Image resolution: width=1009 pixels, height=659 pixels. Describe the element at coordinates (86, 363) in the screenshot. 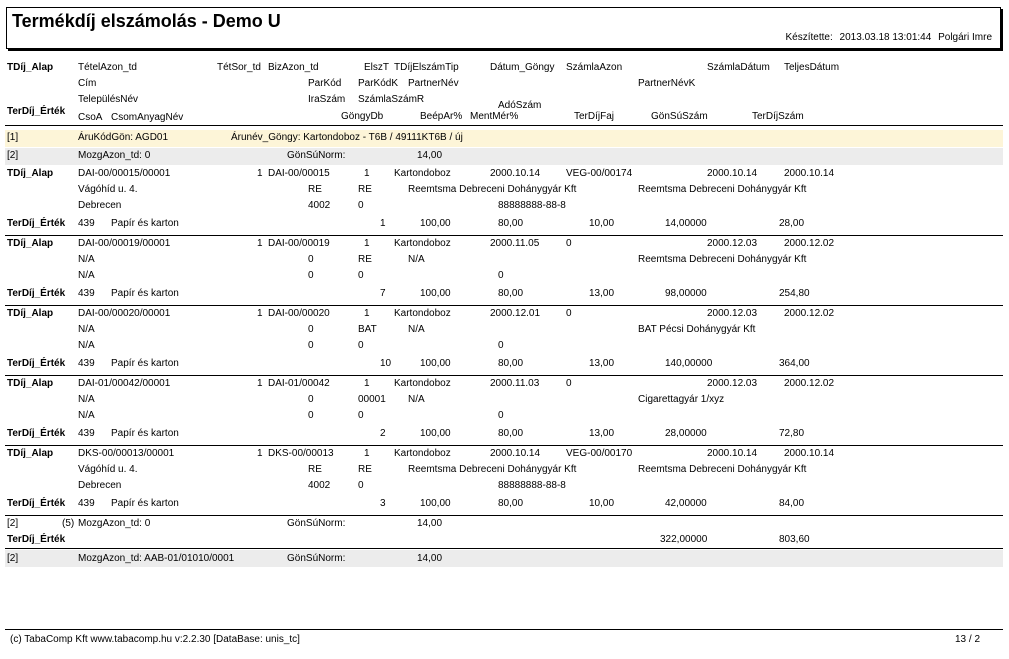

I see `record-2-v-1: 439` at that location.